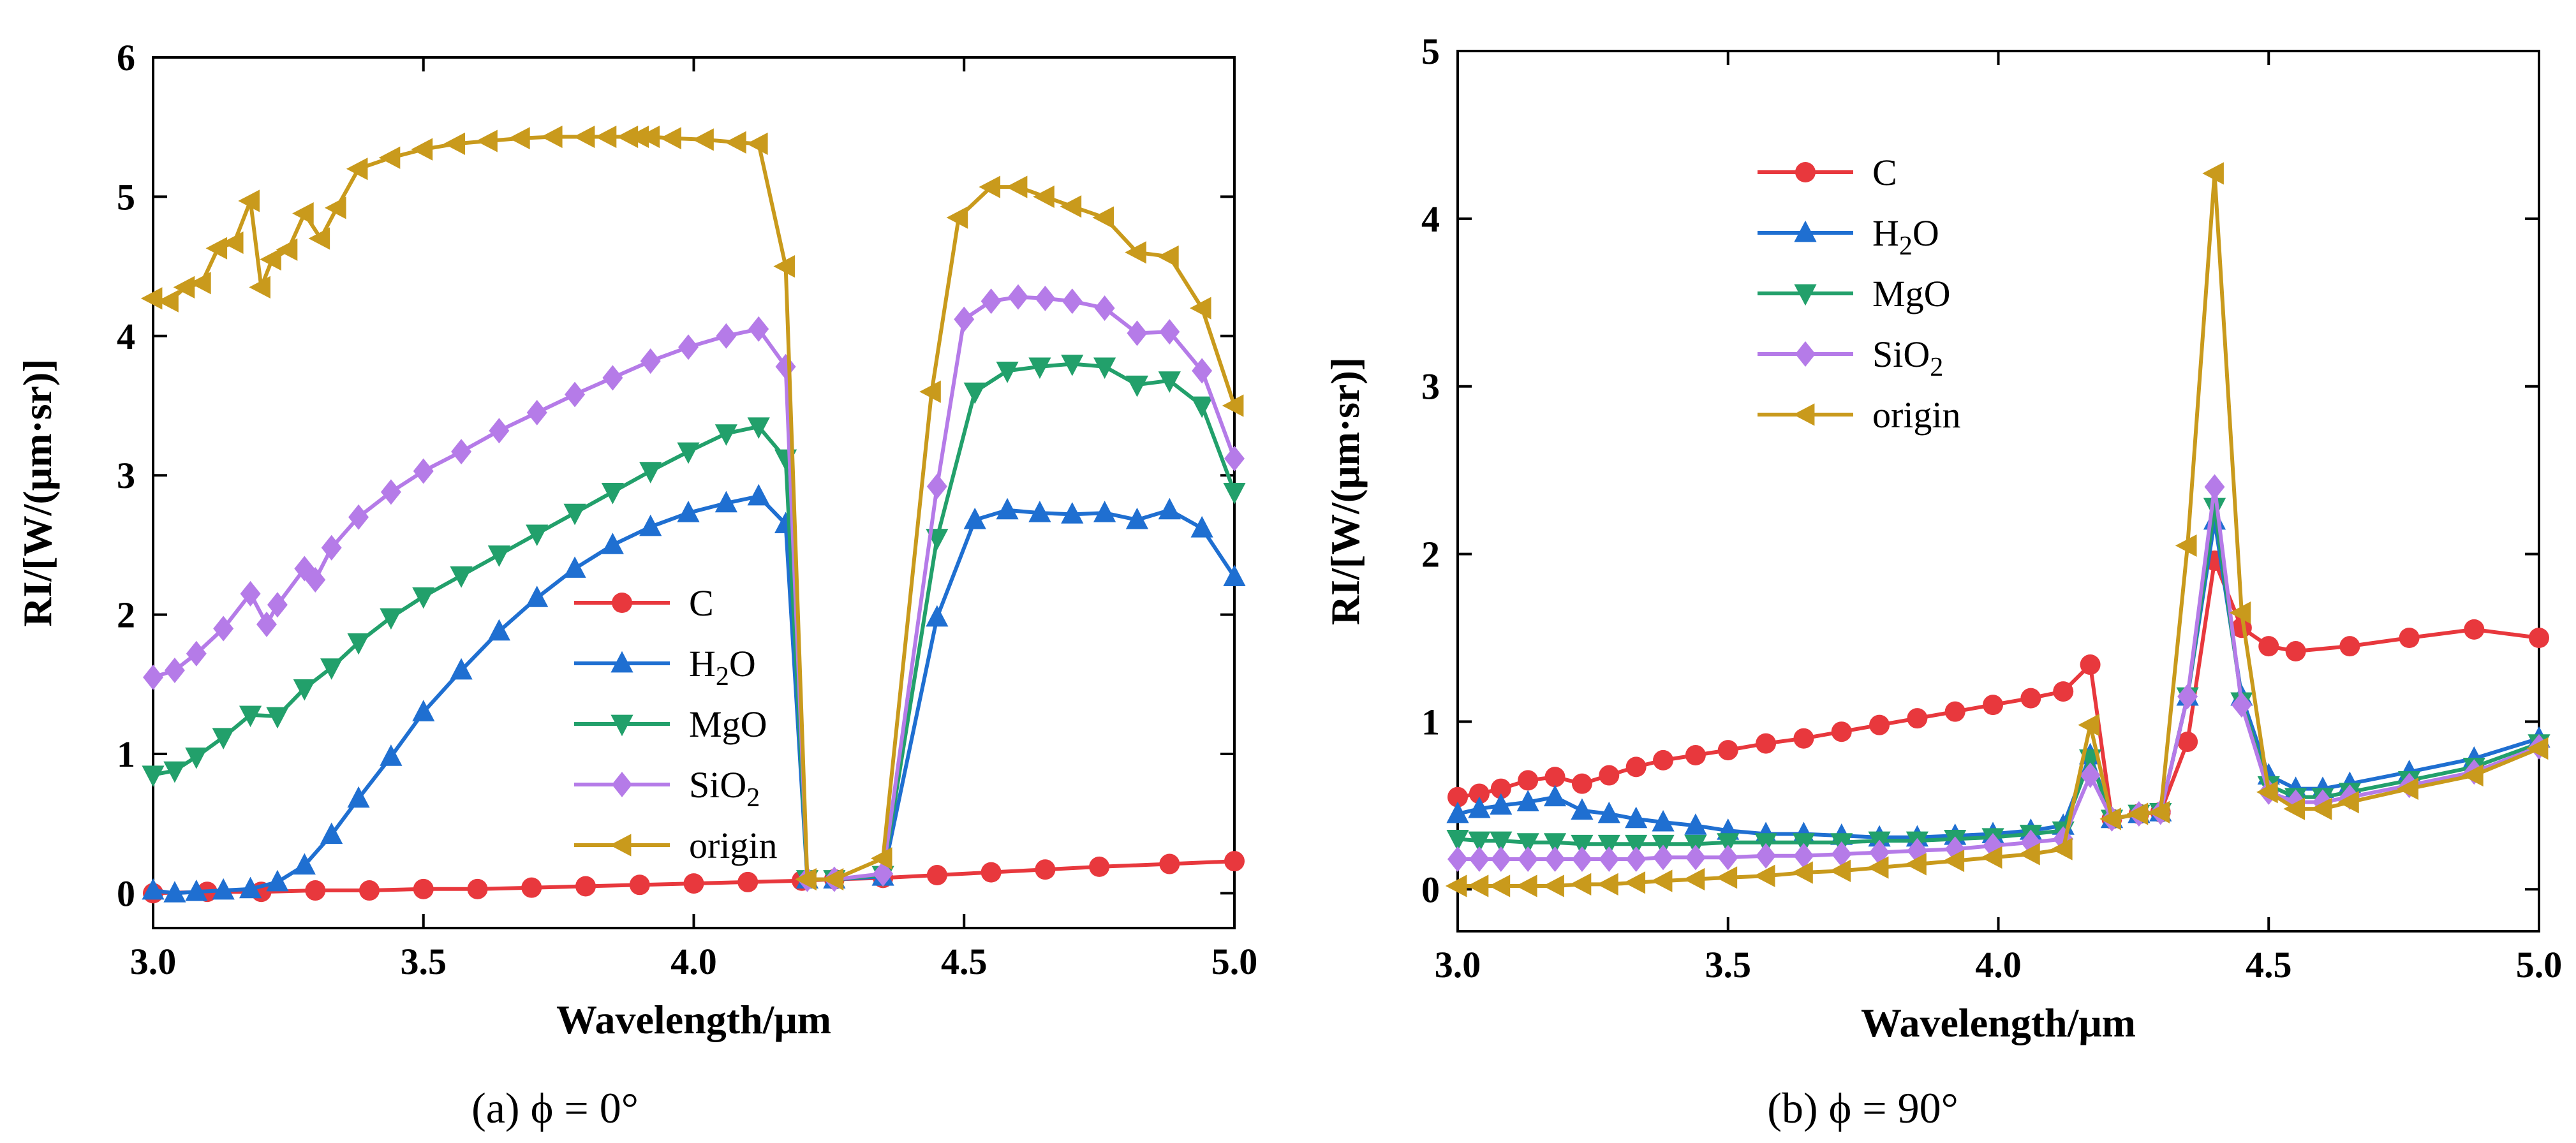  Describe the element at coordinates (37, 492) in the screenshot. I see `y-axis-title: RI/[W/(μm·sr)]` at that location.